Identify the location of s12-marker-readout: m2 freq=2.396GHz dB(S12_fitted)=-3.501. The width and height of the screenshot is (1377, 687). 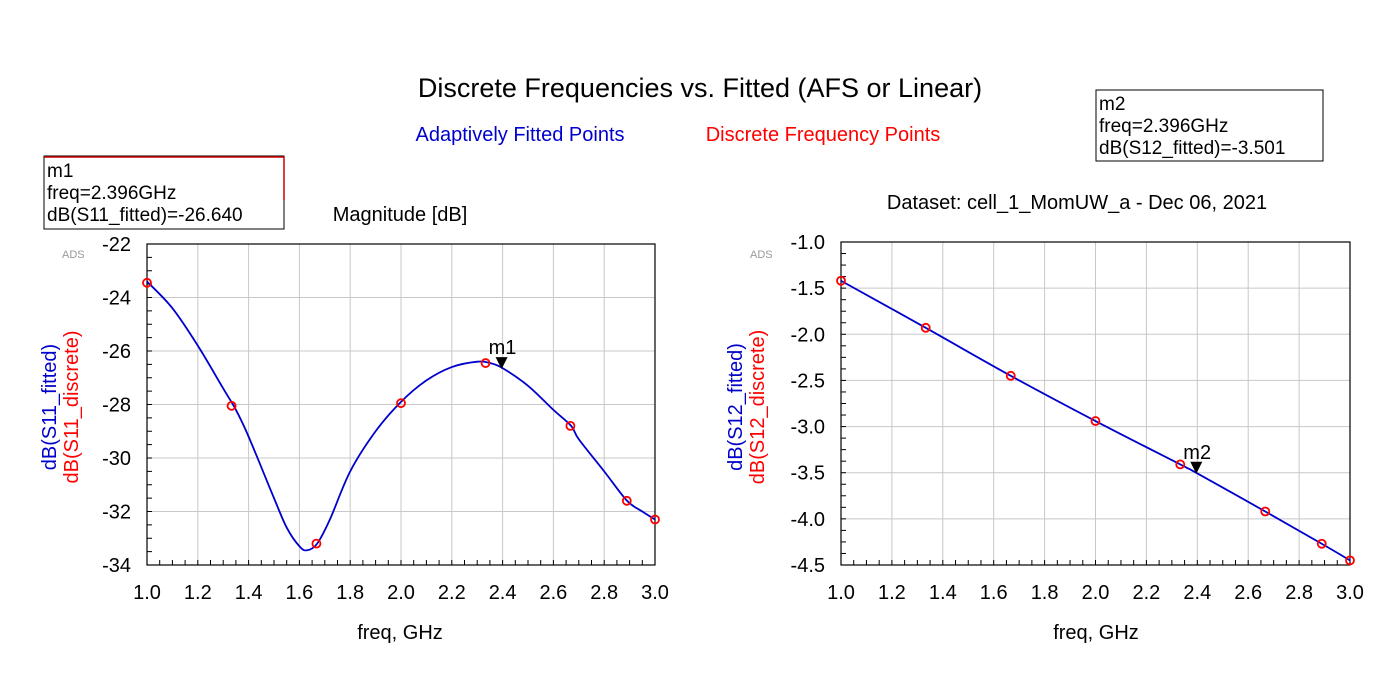
(1209, 125).